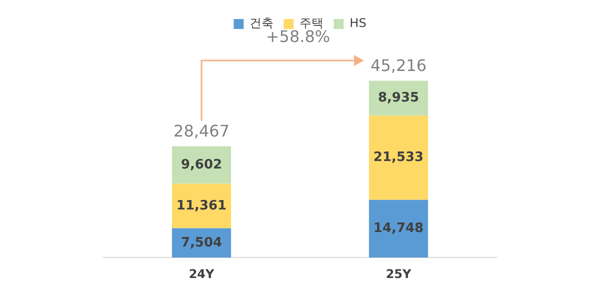  I want to click on total-label: 28,467, so click(202, 130).